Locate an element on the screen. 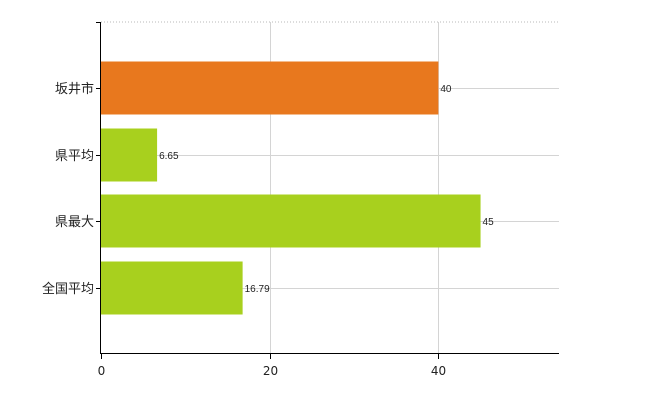  data-label: 16.79 is located at coordinates (257, 289).